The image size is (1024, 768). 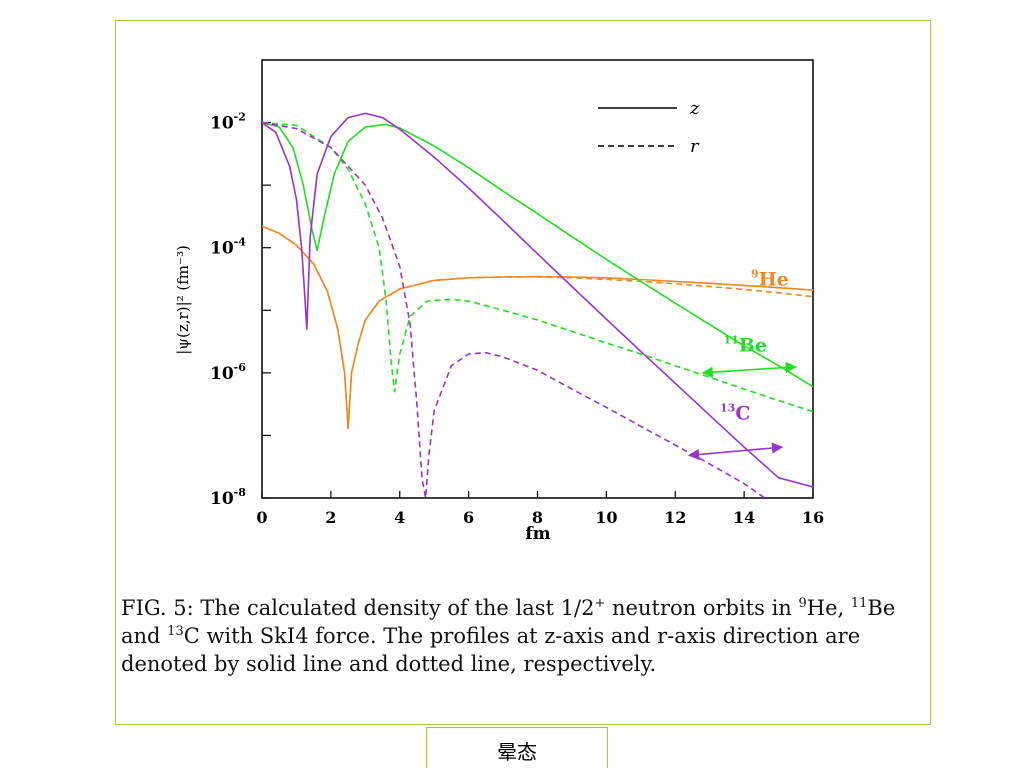 What do you see at coordinates (240, 242) in the screenshot?
I see `y-tick-exponent: -4` at bounding box center [240, 242].